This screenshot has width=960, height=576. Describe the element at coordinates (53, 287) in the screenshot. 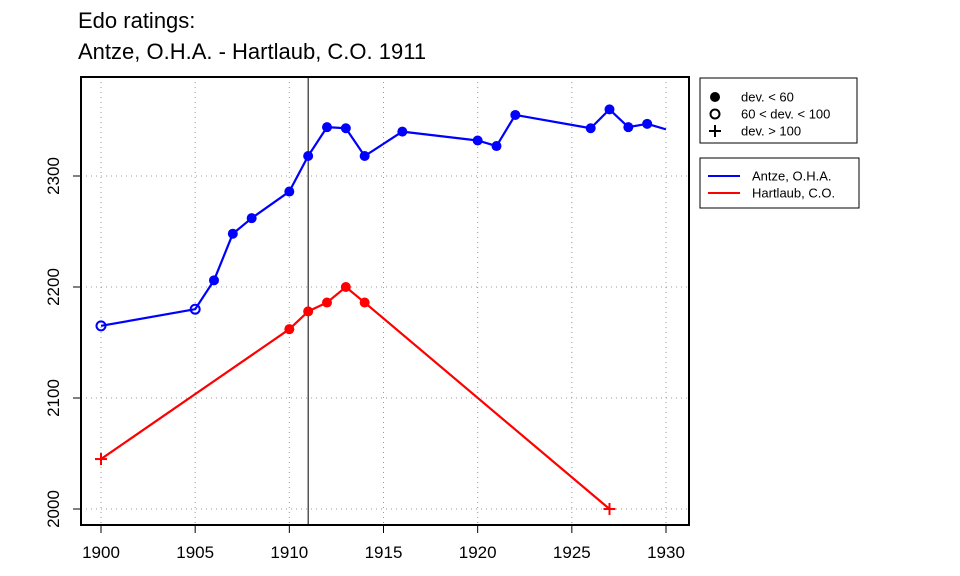

I see `y-tick-label: 2200` at that location.